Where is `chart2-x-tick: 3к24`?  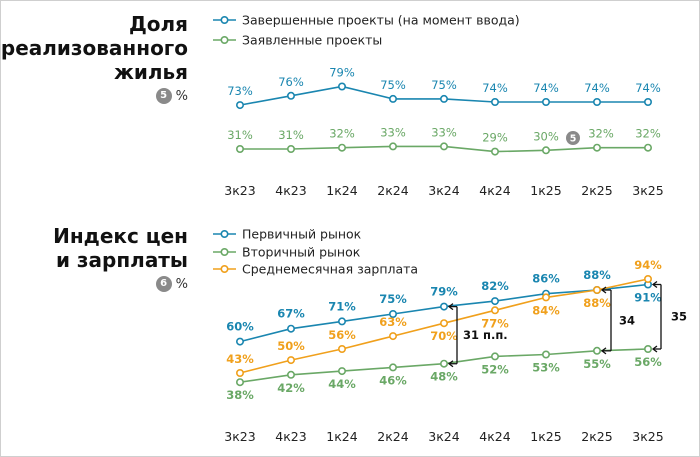 chart2-x-tick: 3к24 is located at coordinates (443, 436).